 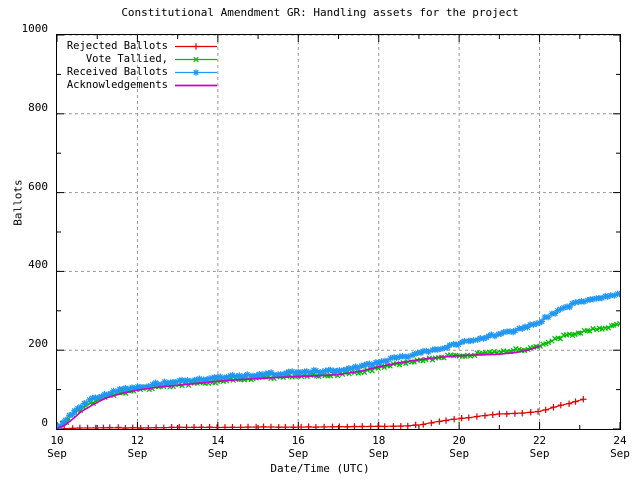 I want to click on legend-sample-x-icon, so click(x=196, y=59).